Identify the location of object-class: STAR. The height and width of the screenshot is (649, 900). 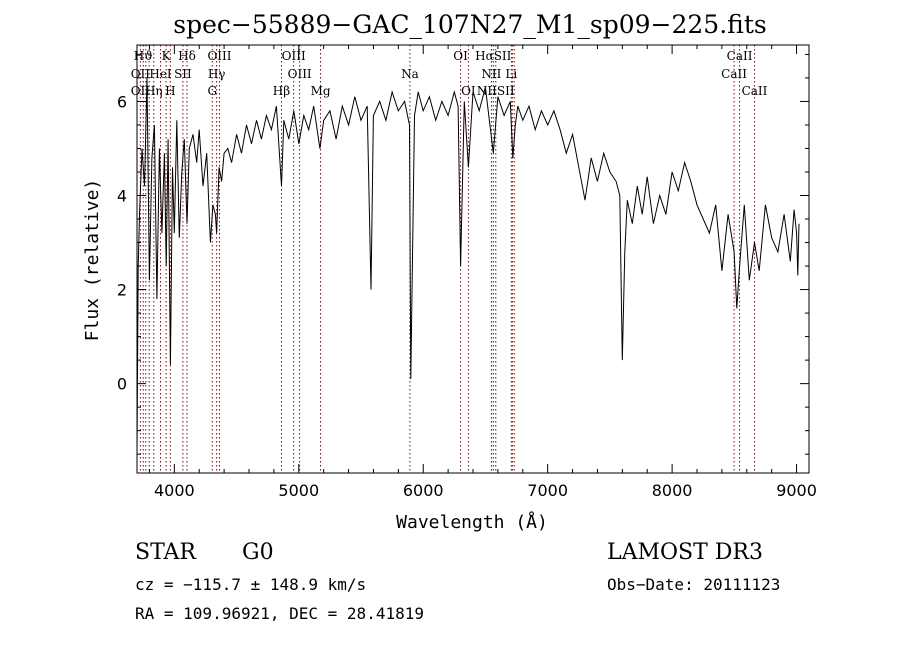
(166, 552).